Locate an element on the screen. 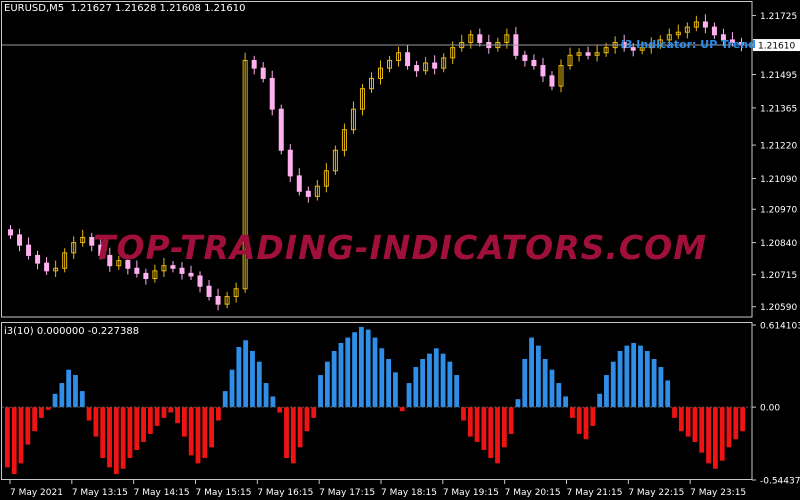 The height and width of the screenshot is (500, 800). price-axis-label: 1.20715 is located at coordinates (778, 276).